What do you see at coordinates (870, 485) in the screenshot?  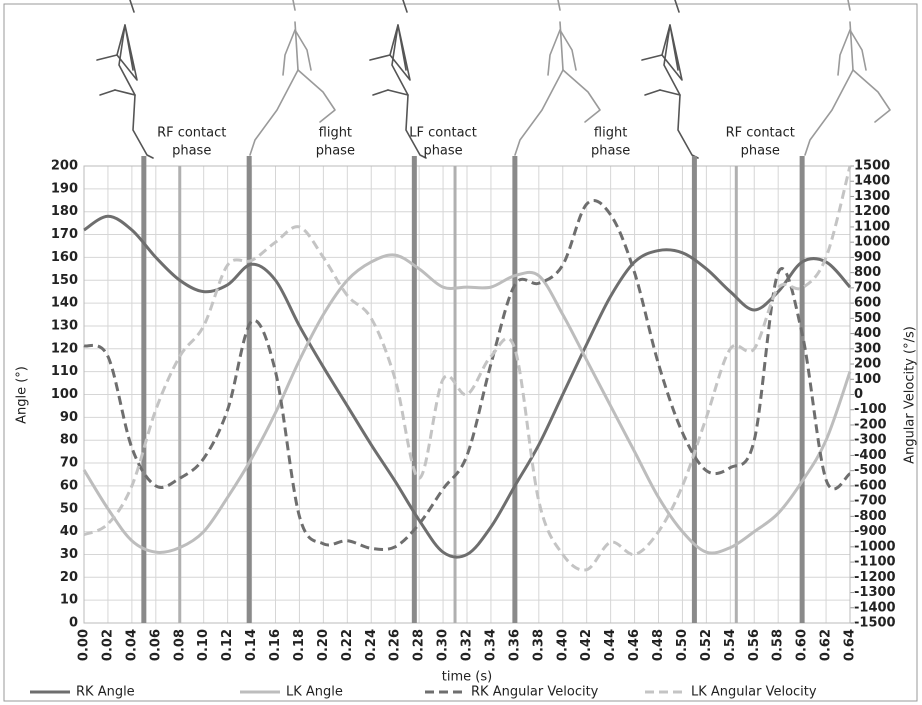 I see `y2-tick-label: -600` at bounding box center [870, 485].